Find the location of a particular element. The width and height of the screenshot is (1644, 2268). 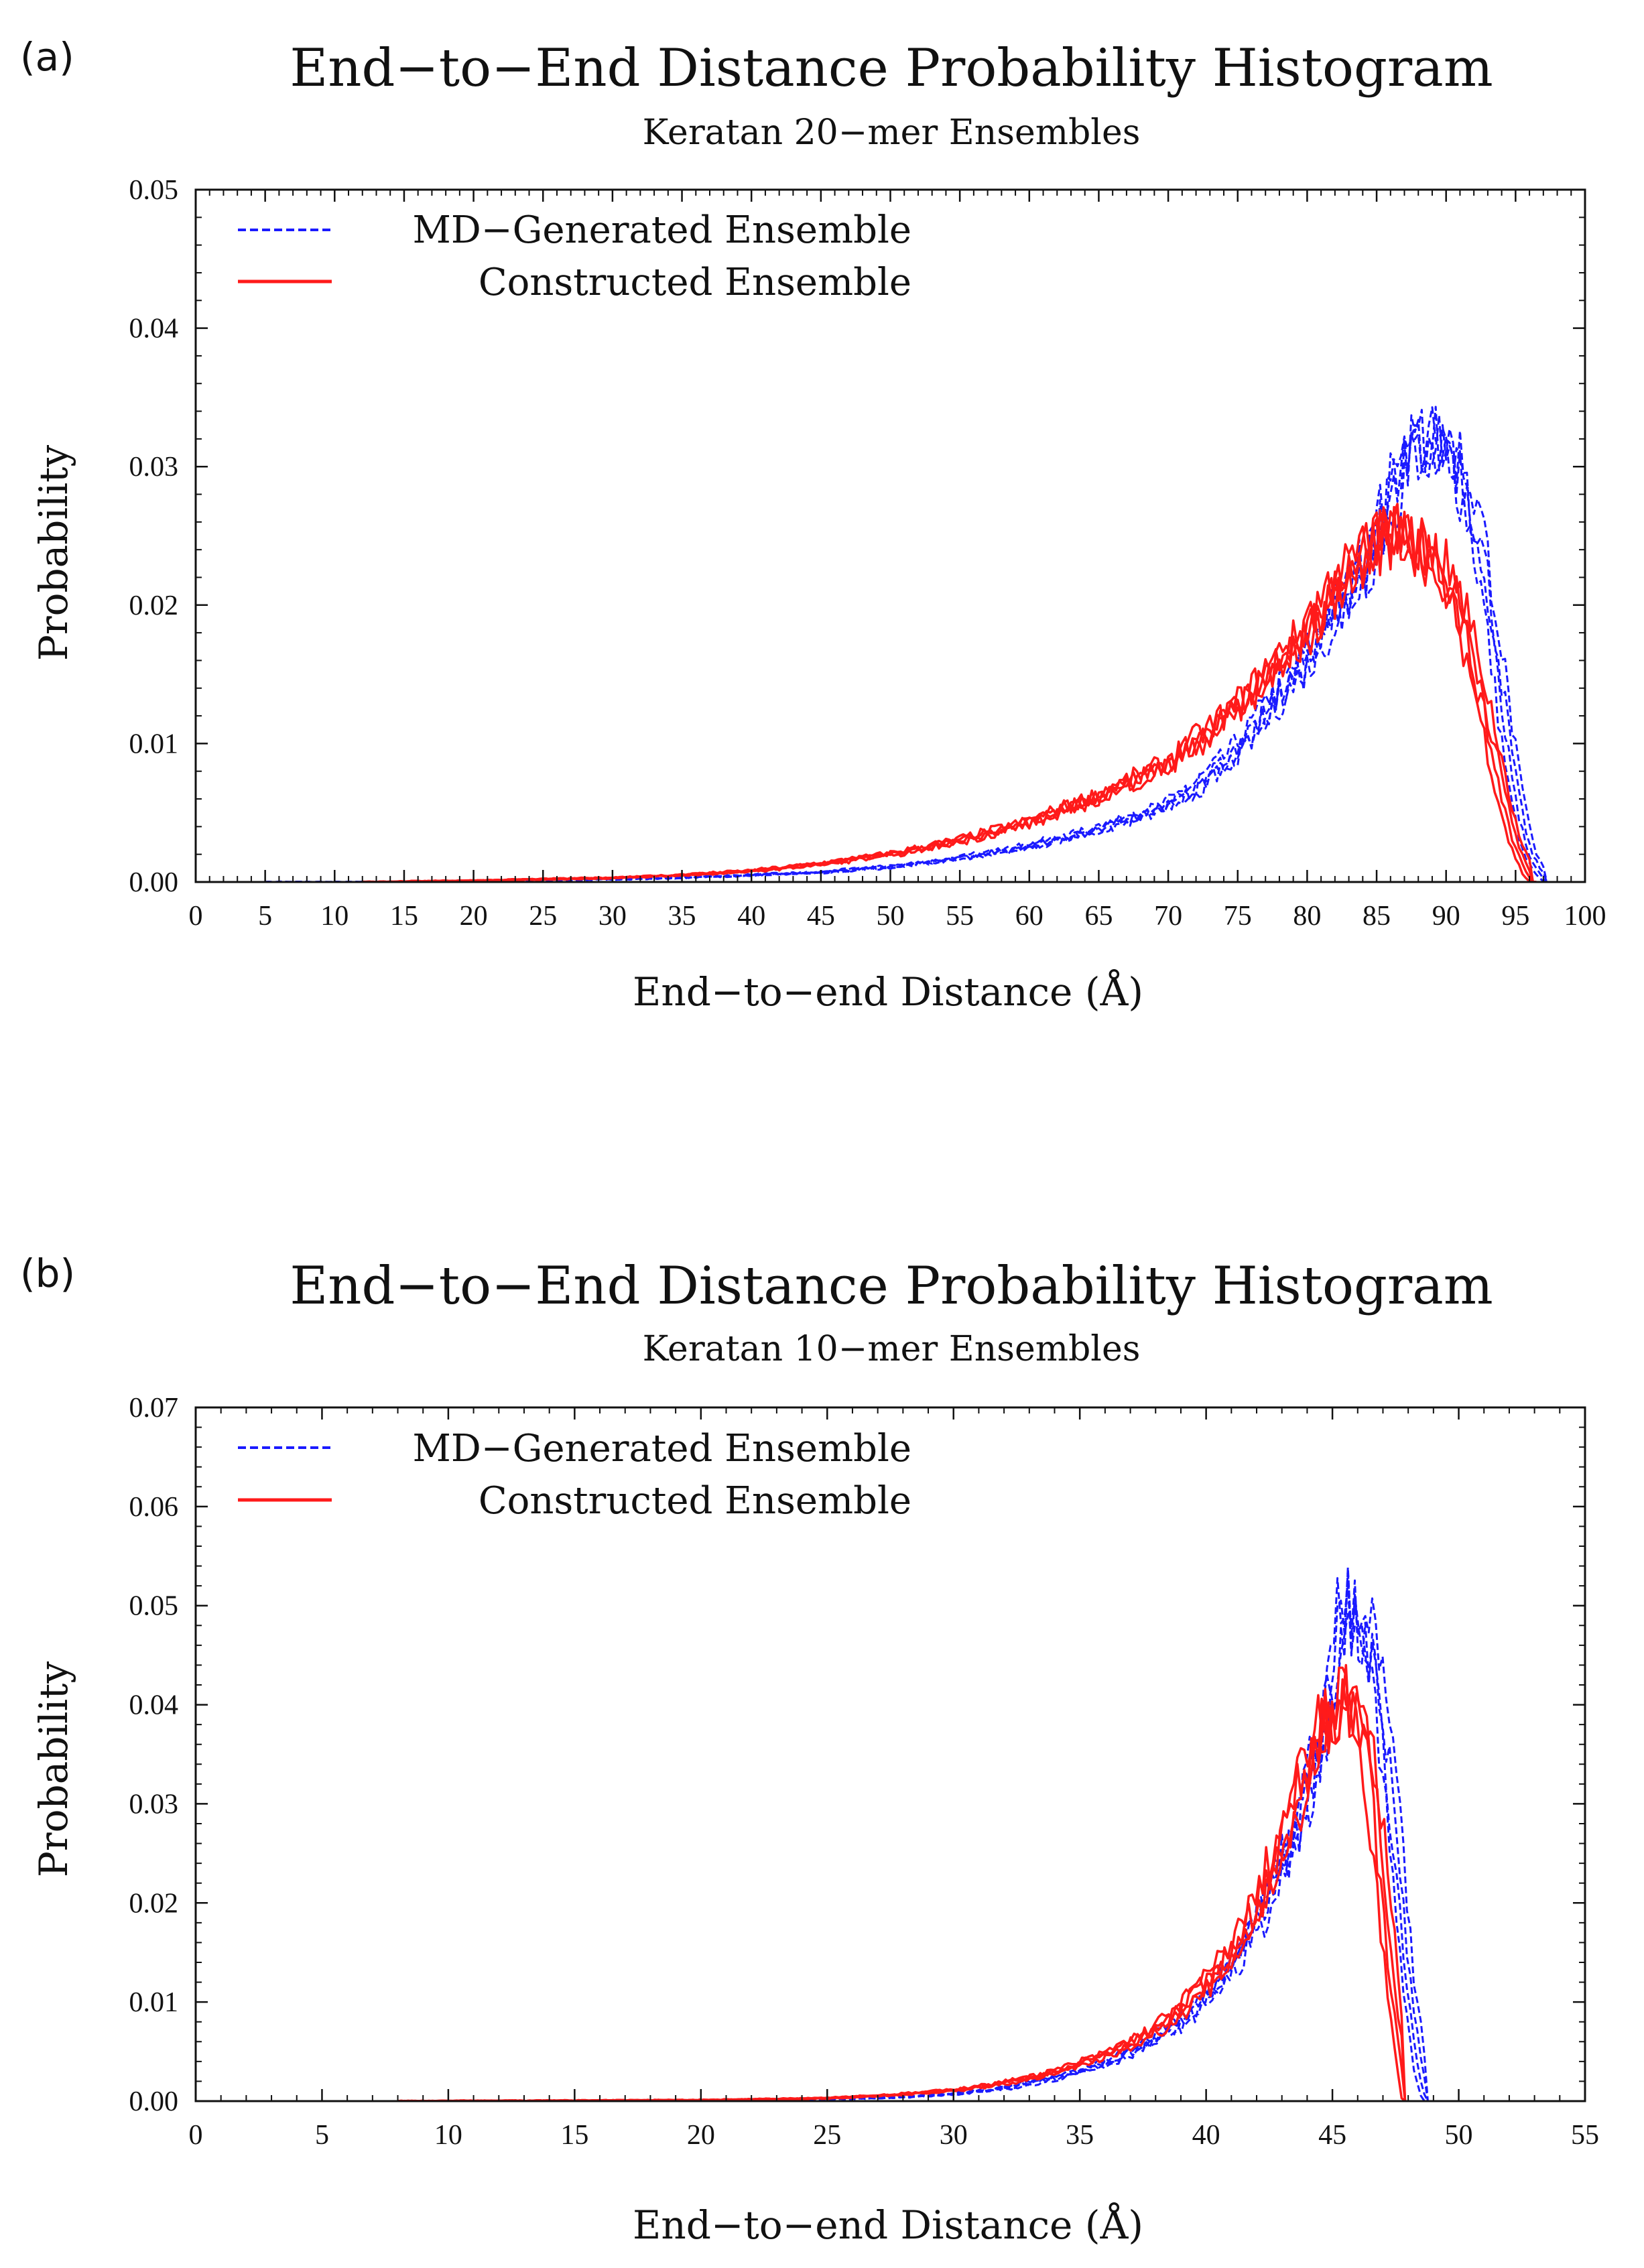

panel-label: (a) is located at coordinates (47, 57).